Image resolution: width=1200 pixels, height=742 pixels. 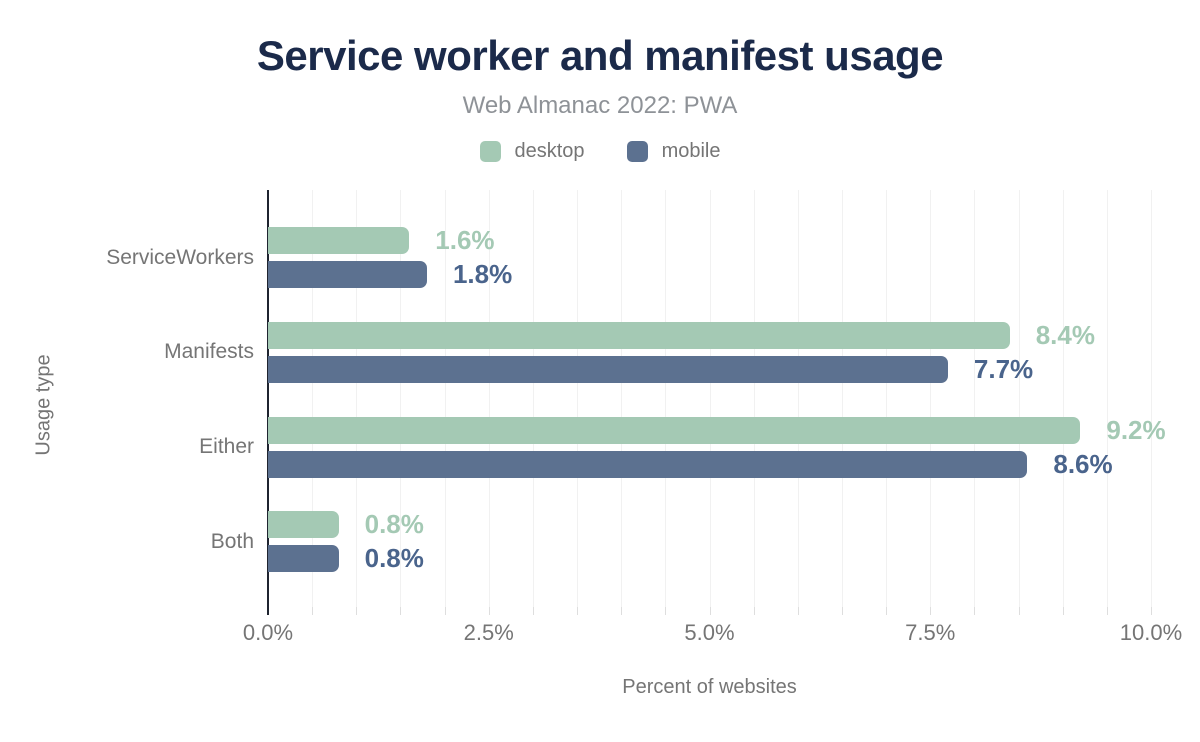 I want to click on bar-value-label: 9.2%, so click(x=1136, y=429).